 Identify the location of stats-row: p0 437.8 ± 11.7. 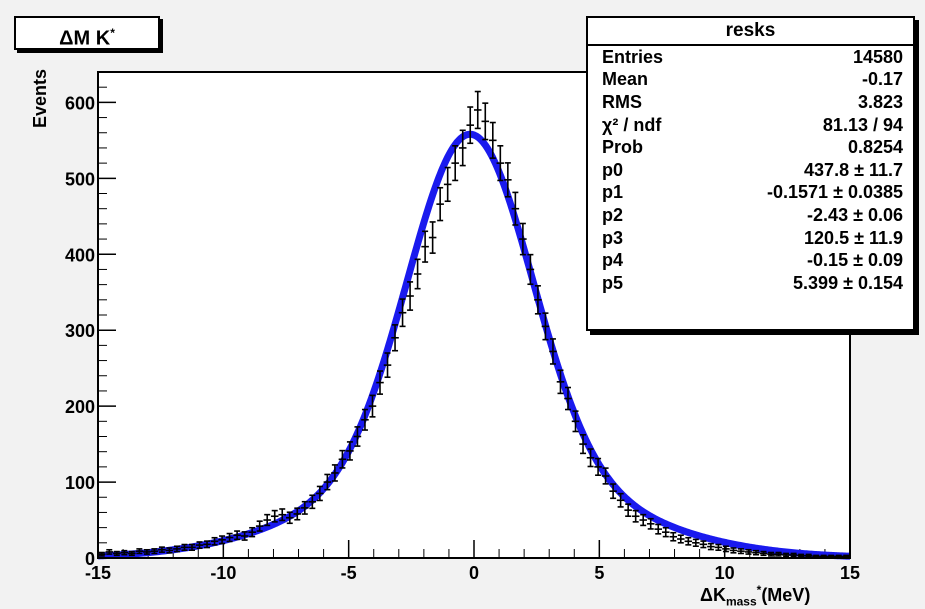
(750, 170).